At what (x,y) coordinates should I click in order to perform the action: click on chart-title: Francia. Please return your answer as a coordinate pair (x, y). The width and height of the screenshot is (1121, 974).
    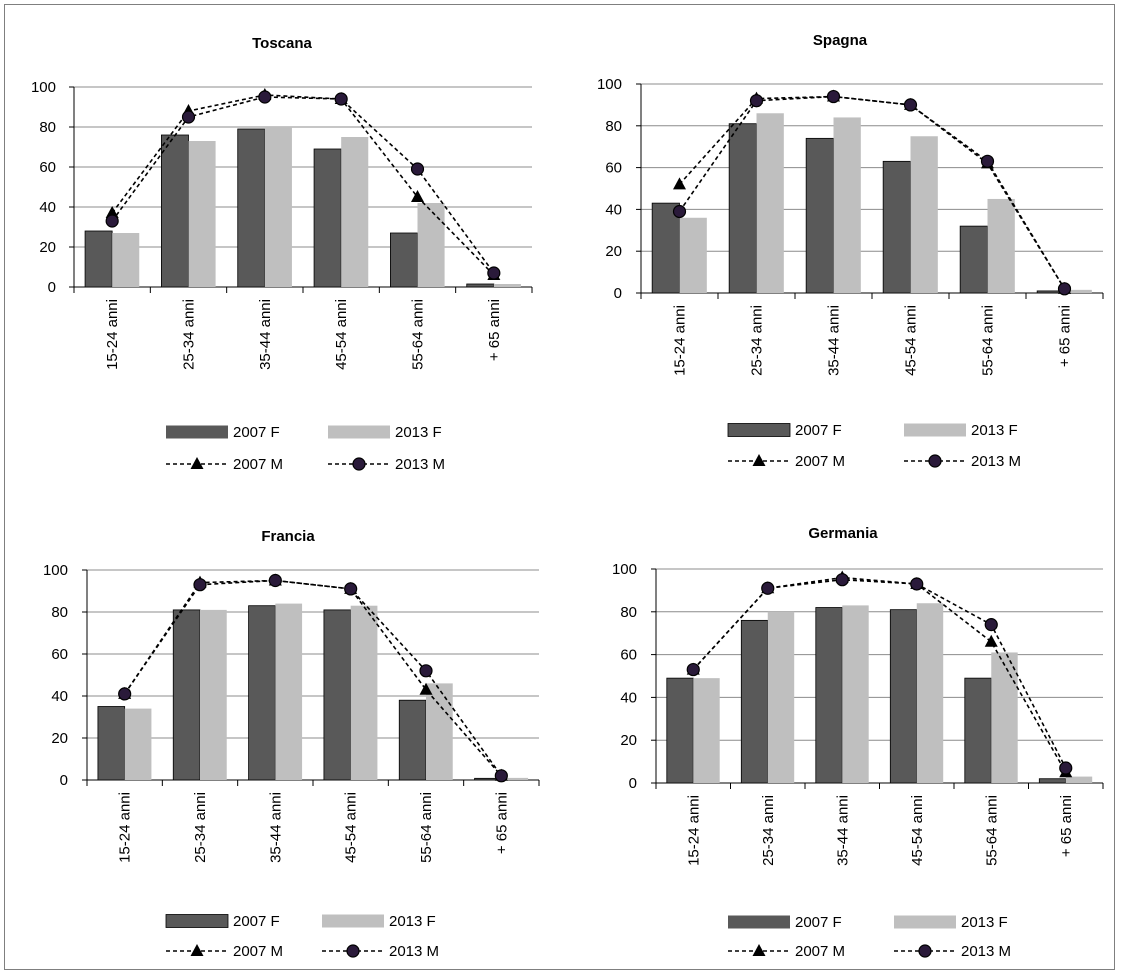
    Looking at the image, I should click on (288, 536).